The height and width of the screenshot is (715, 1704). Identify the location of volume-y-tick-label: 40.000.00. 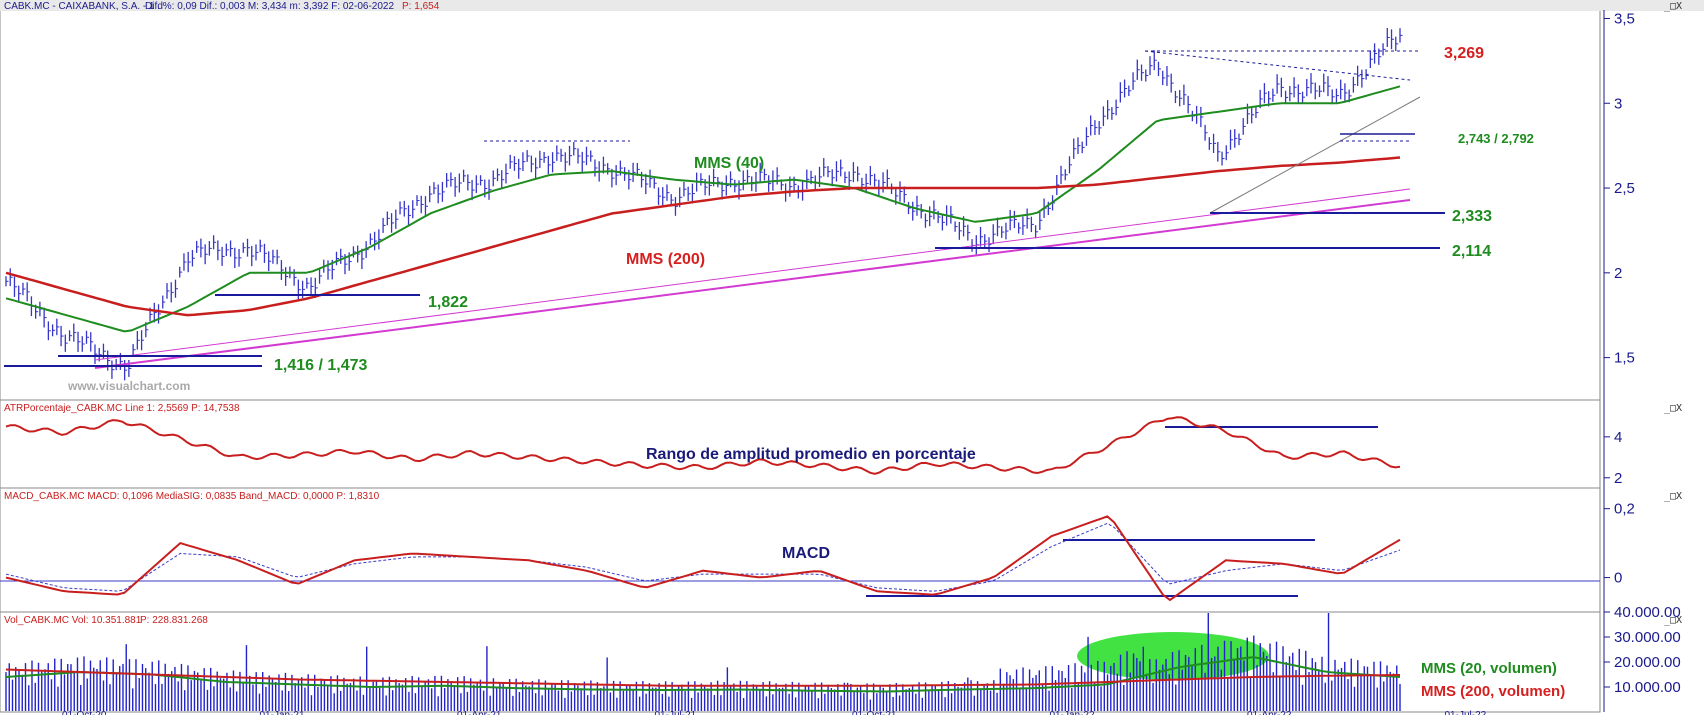
(1647, 612).